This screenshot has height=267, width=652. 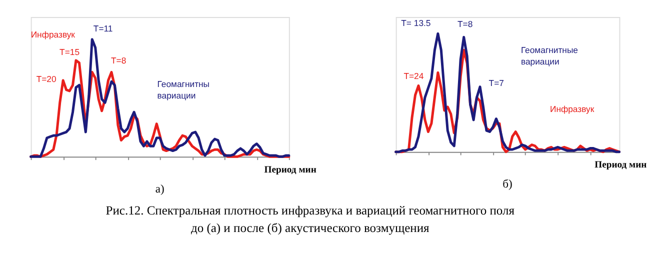 I want to click on text: T=8, so click(x=465, y=24).